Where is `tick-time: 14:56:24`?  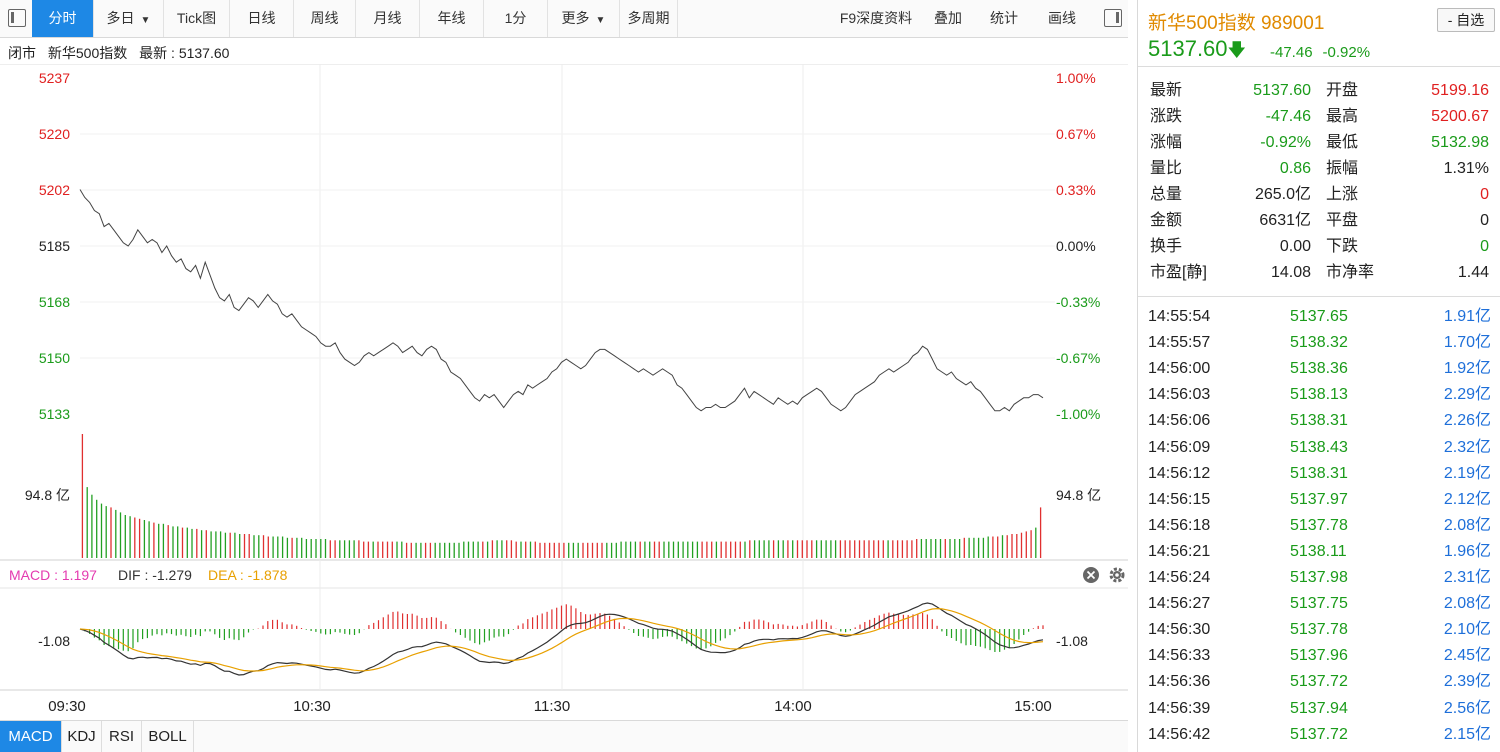 tick-time: 14:56:24 is located at coordinates (1179, 577).